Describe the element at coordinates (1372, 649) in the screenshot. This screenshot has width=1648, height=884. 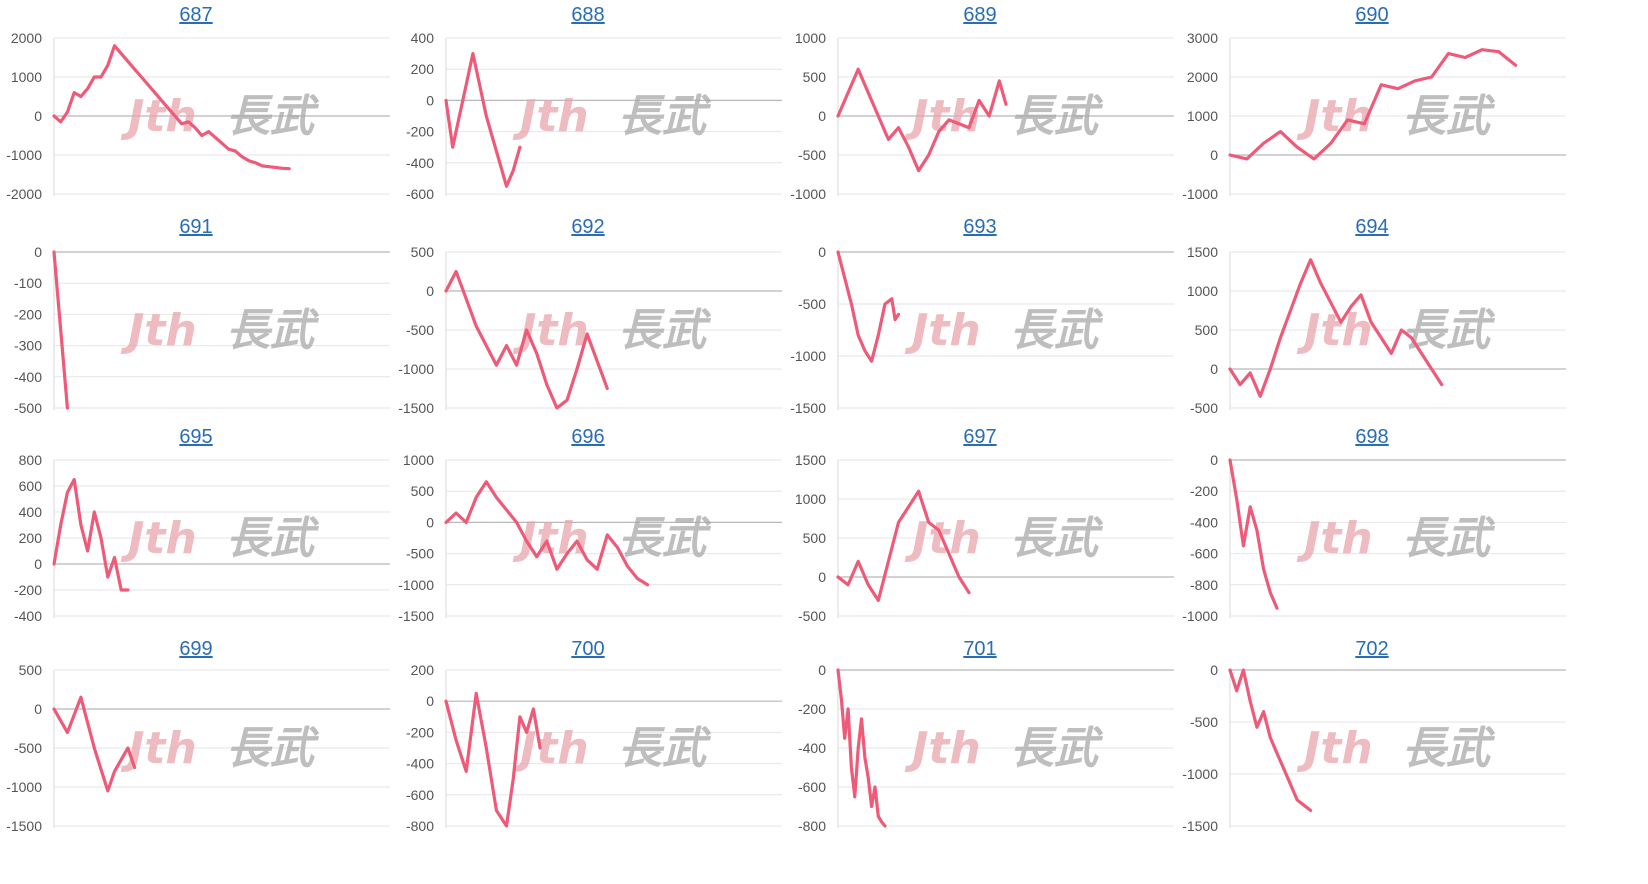
I see `chart-title-link: 702` at that location.